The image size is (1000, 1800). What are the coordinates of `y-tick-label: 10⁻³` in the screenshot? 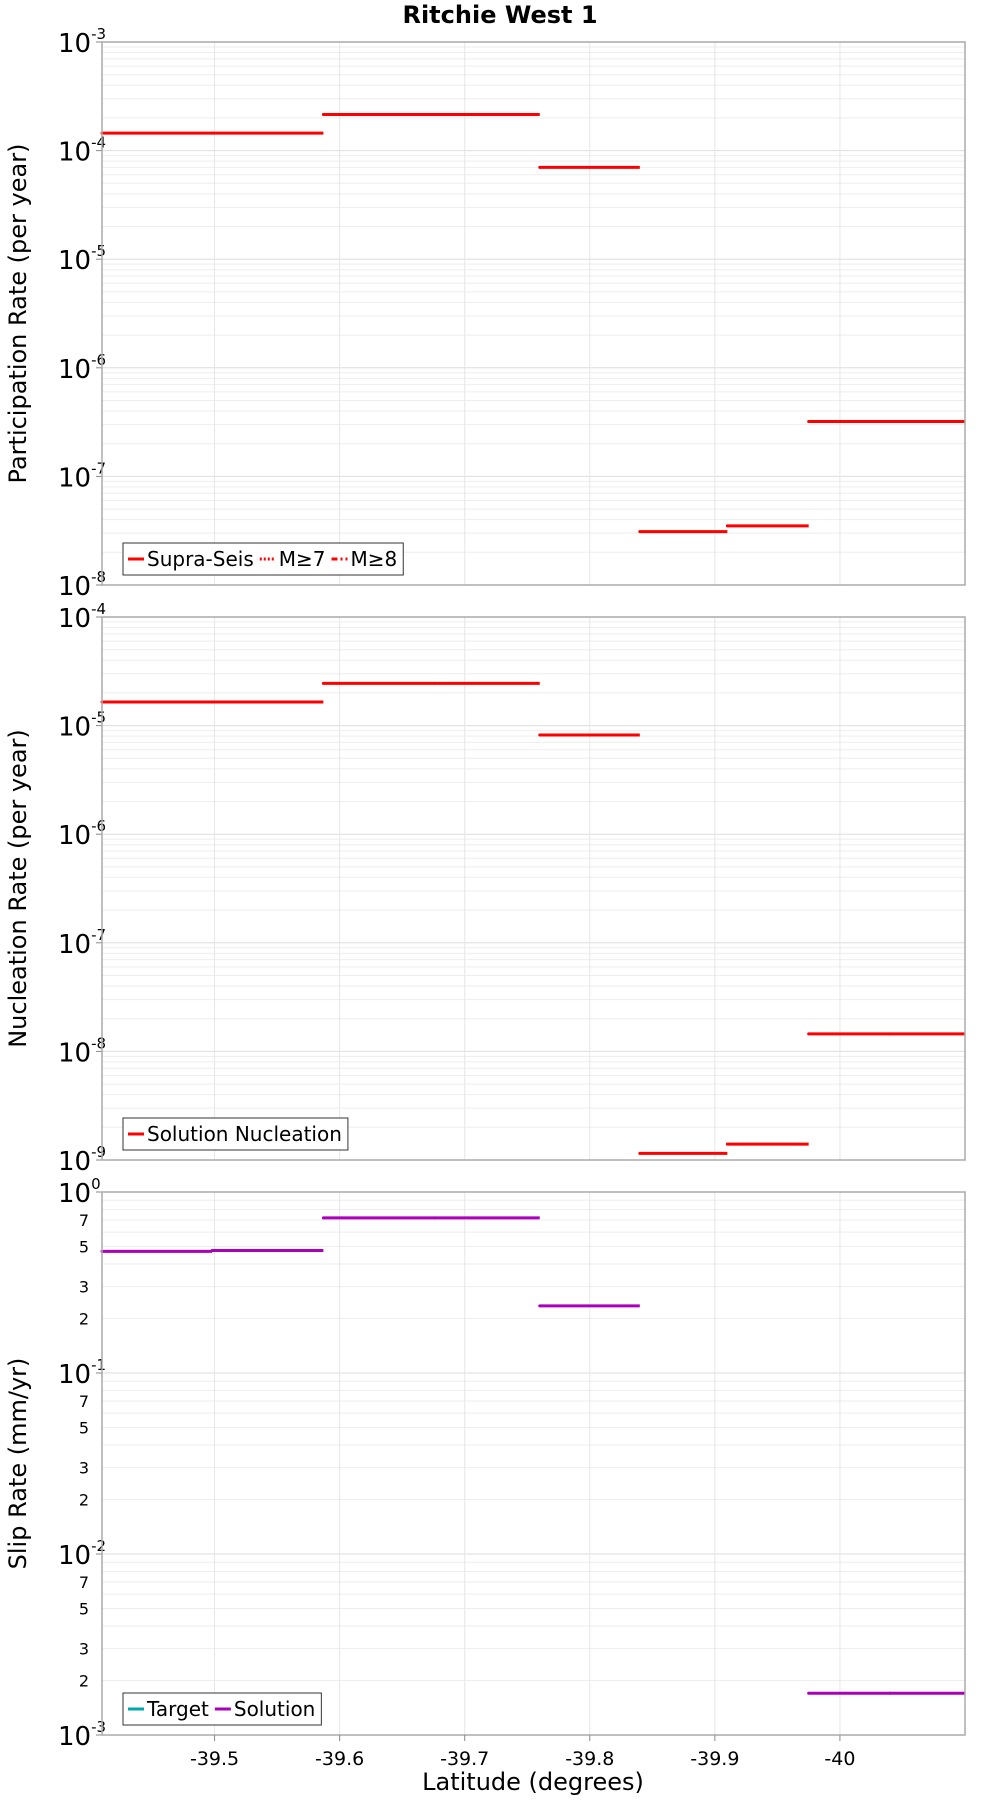 It's located at (82, 42).